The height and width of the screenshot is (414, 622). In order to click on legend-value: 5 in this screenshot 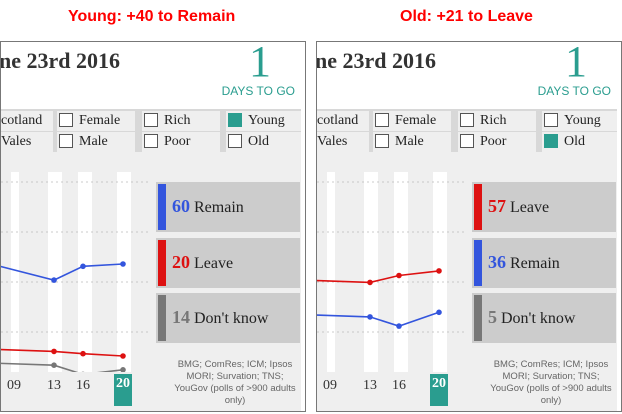, I will do `click(492, 317)`.